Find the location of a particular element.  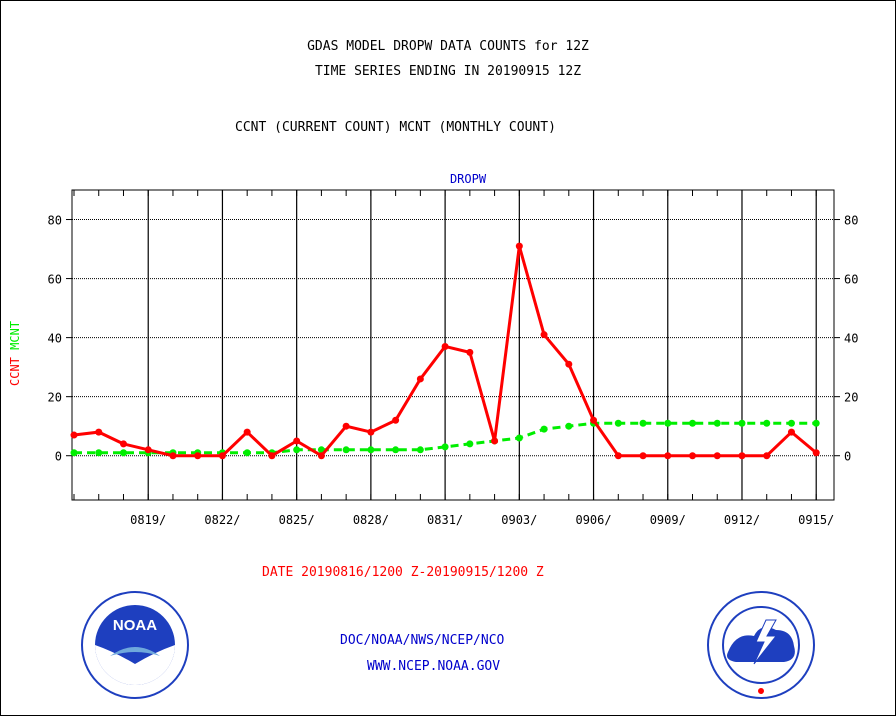

date-range-label: DATE 20190816/1200 Z-20190915/1200 Z is located at coordinates (403, 572).